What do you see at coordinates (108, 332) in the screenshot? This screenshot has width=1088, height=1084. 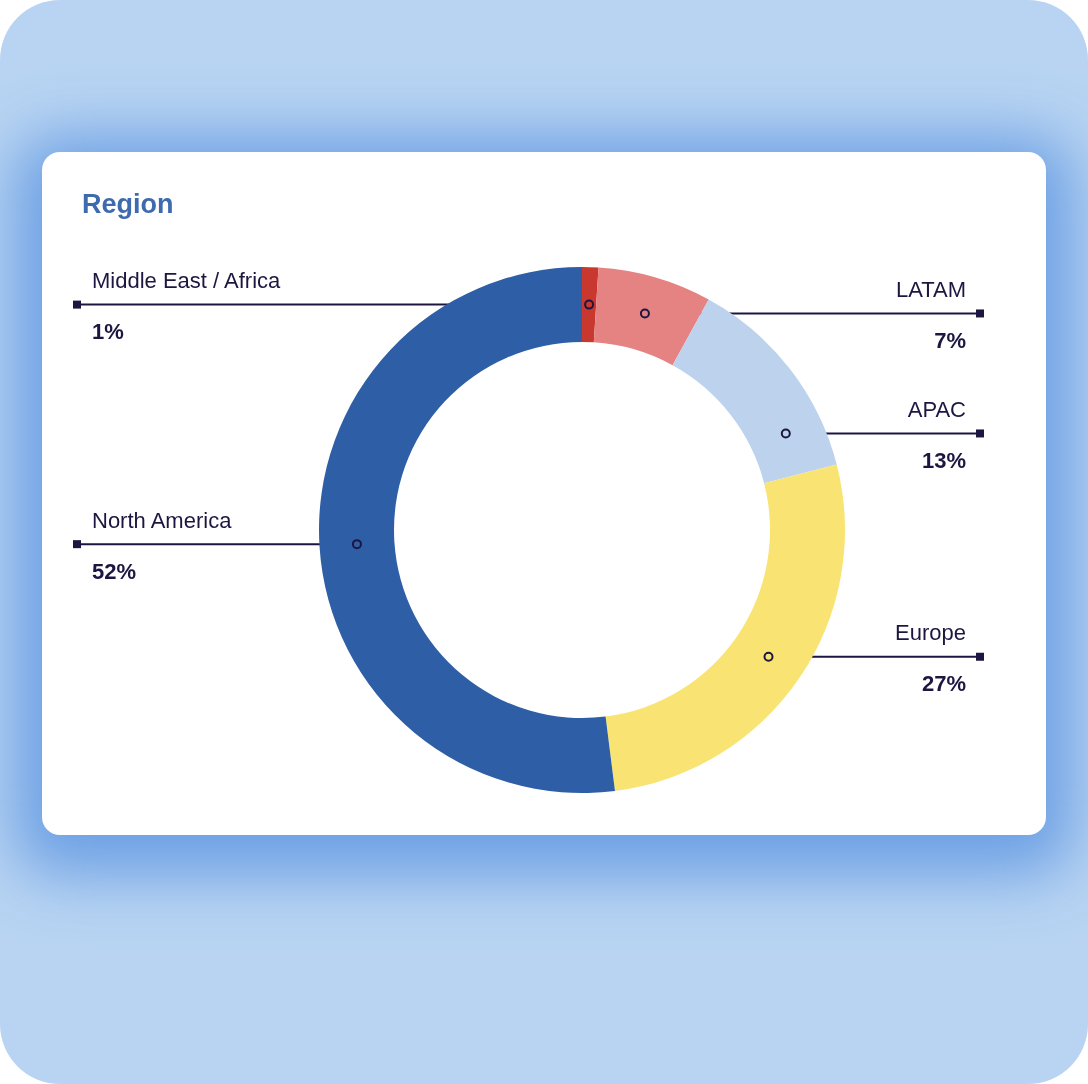 I see `data-label: 1%` at bounding box center [108, 332].